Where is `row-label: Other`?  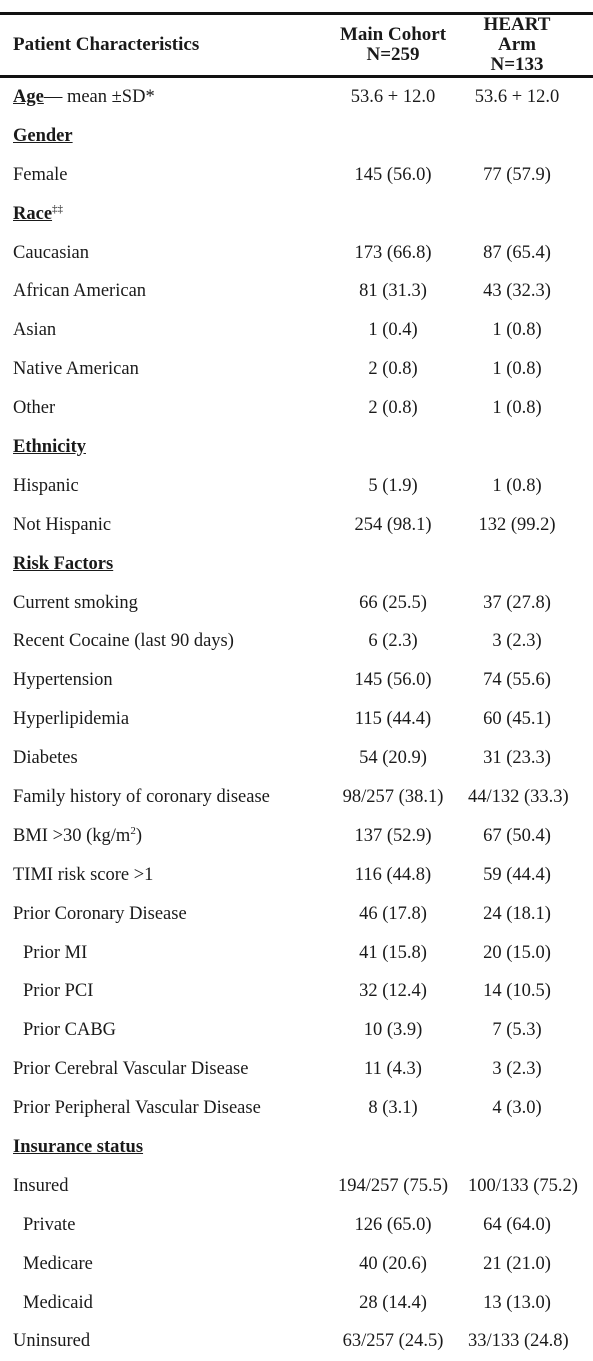 row-label: Other is located at coordinates (159, 408).